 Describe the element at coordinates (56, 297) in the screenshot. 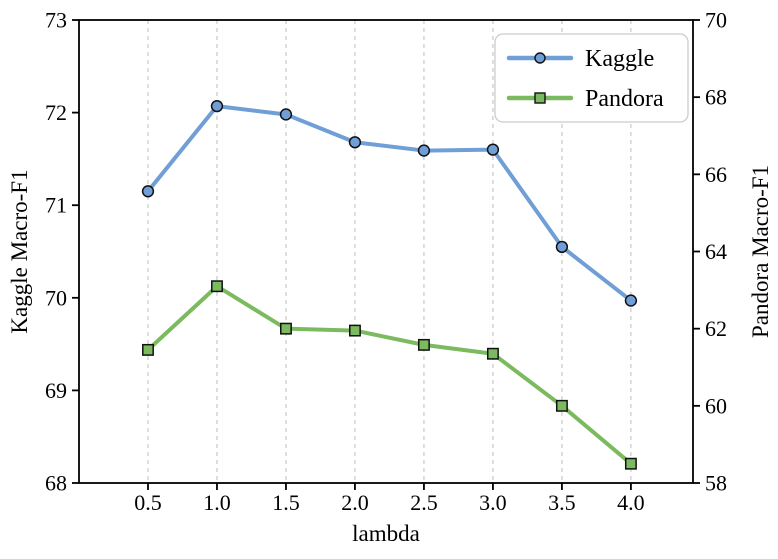

I see `left-y-tick-label: 70` at that location.